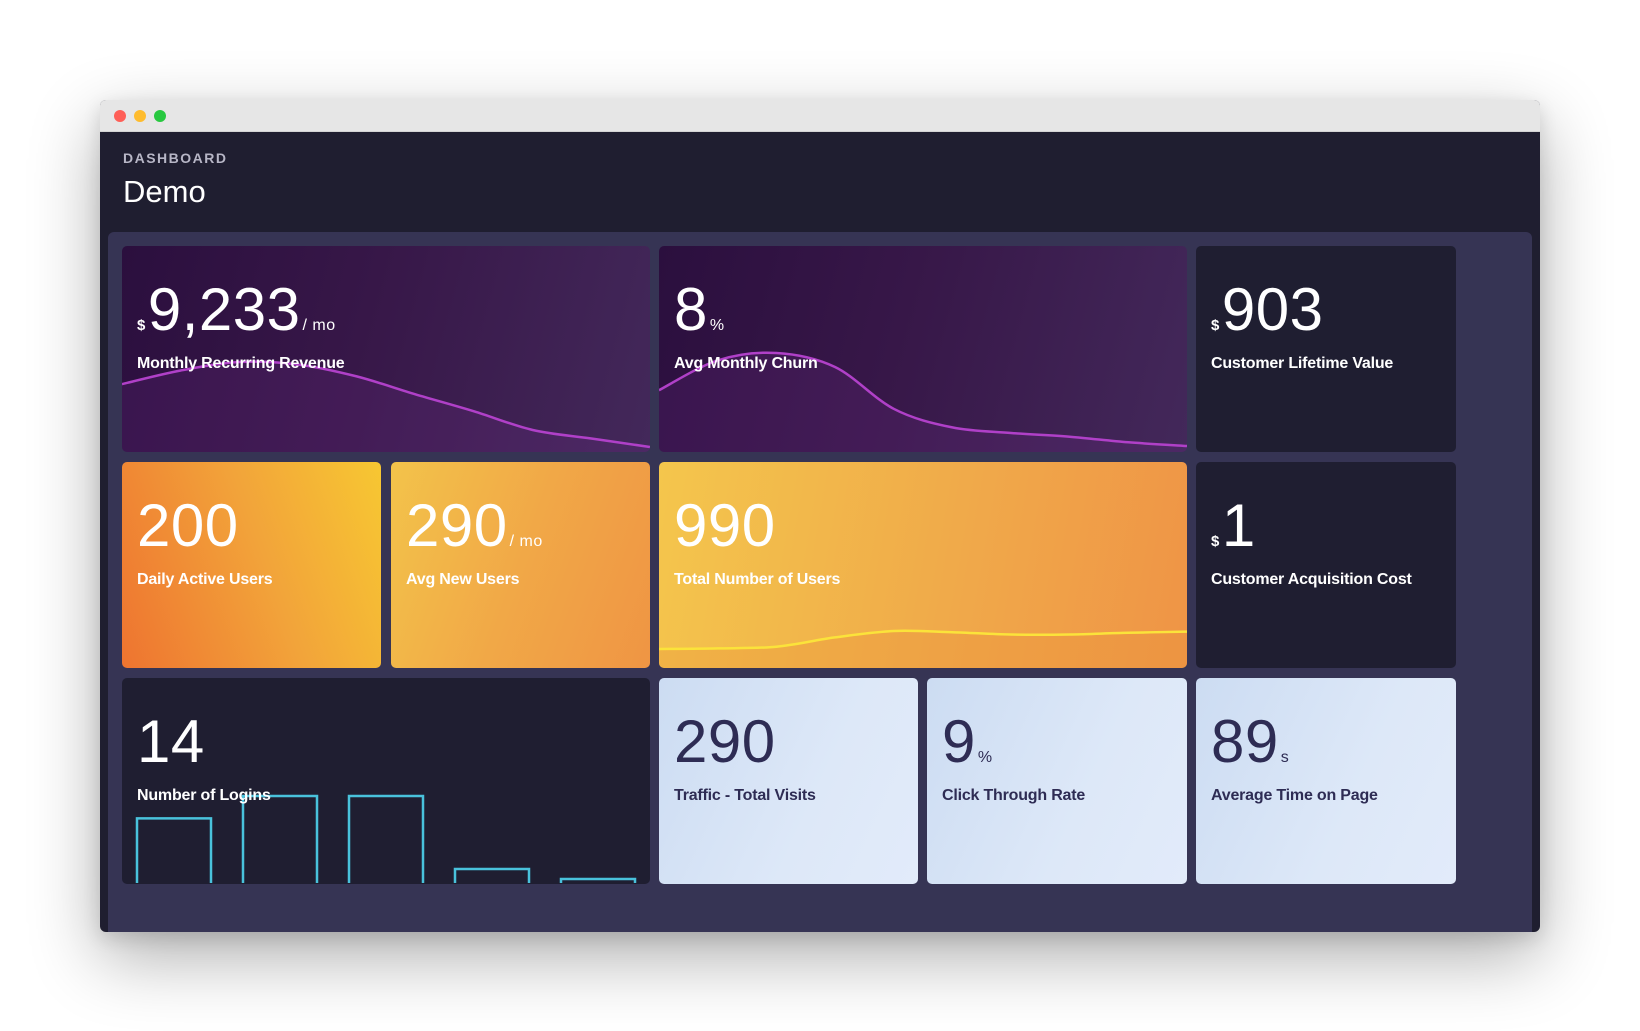  Describe the element at coordinates (205, 579) in the screenshot. I see `tile-label: Daily Active Users` at that location.